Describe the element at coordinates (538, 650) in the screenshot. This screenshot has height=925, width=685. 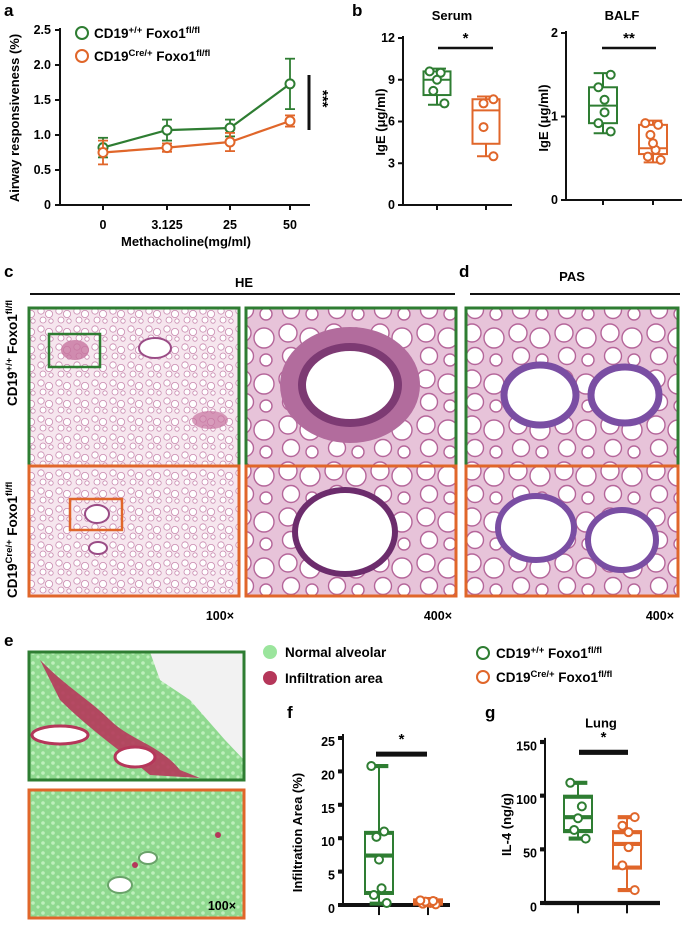
I see `legend-fg-wt-sup: +/+` at that location.